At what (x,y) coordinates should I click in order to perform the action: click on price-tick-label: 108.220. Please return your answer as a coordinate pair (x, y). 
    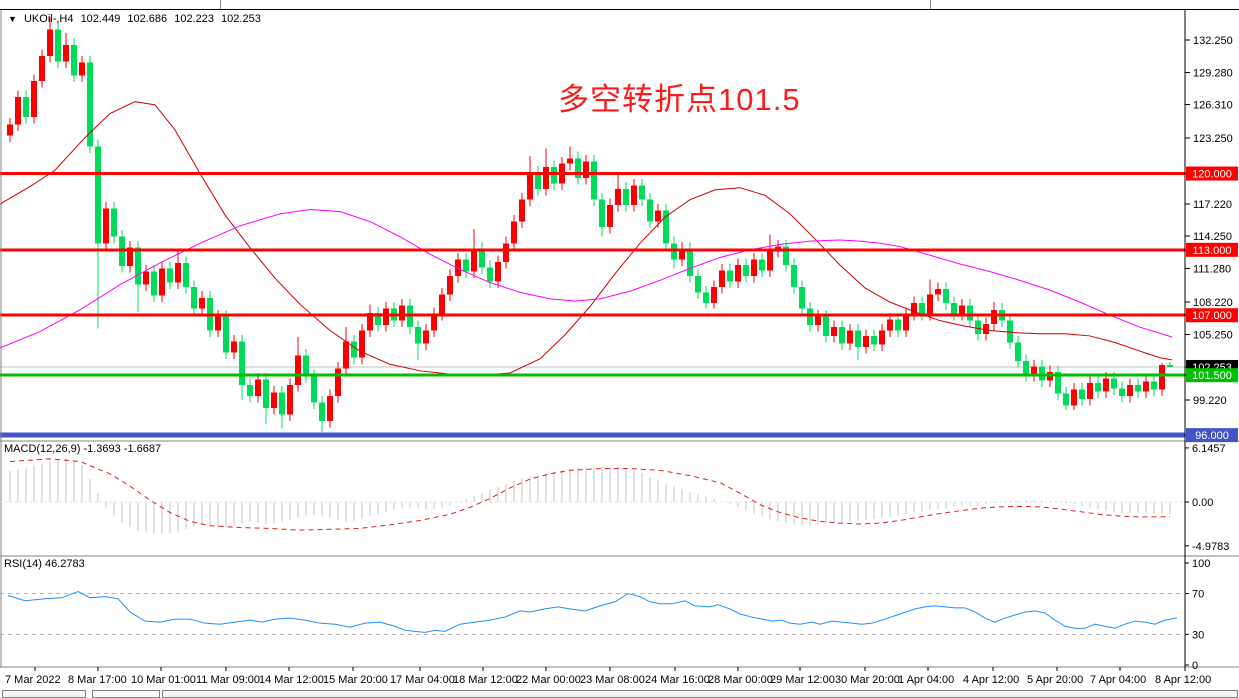
    Looking at the image, I should click on (1213, 303).